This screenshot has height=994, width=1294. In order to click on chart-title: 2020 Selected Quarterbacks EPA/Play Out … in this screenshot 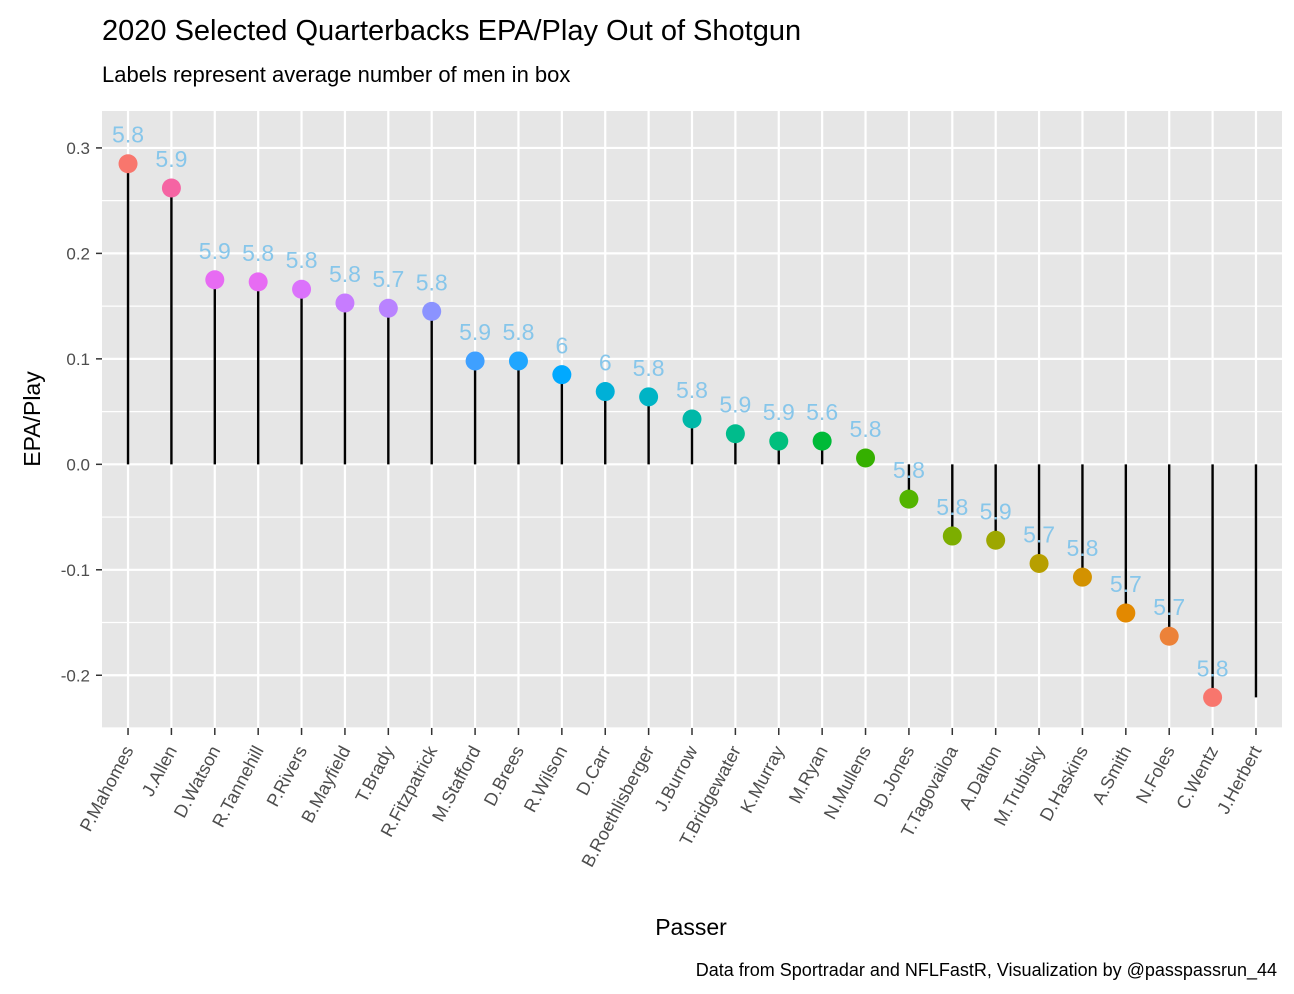, I will do `click(451, 31)`.